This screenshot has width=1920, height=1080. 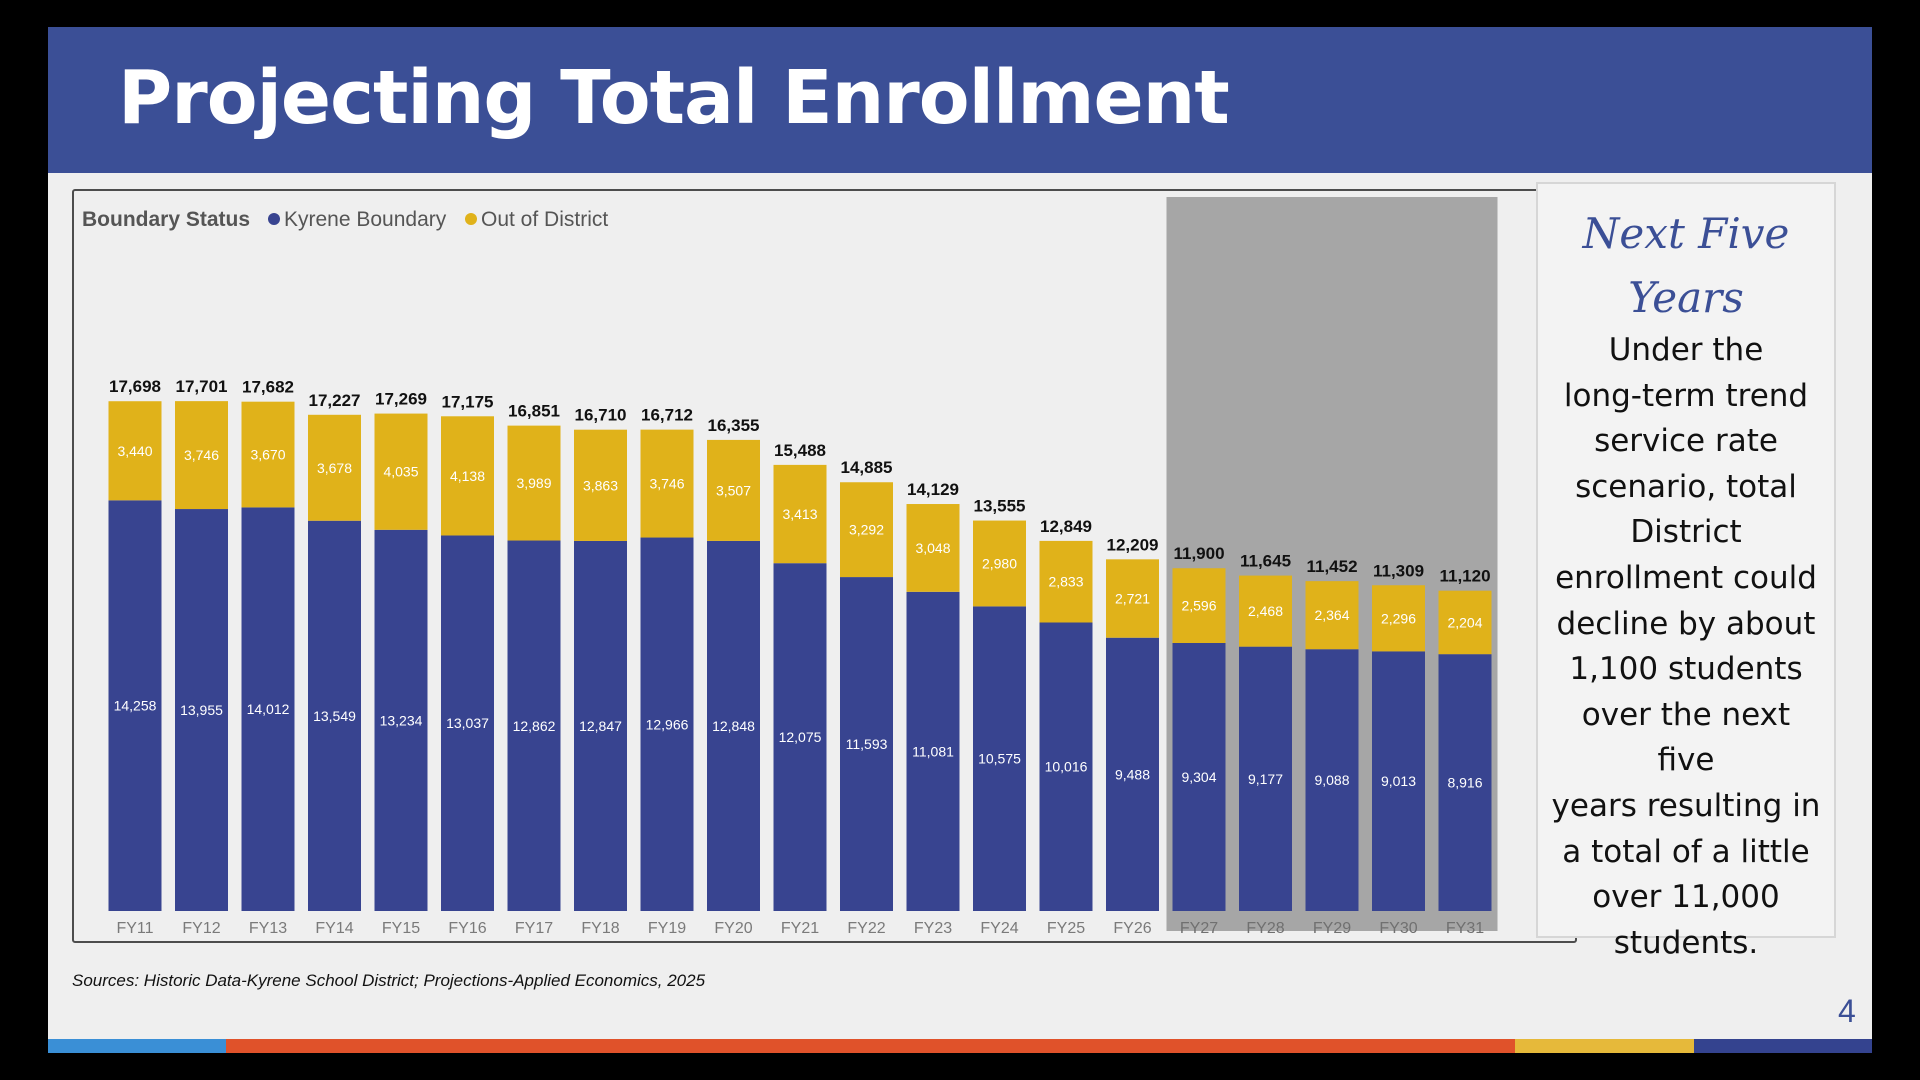 I want to click on data-label-total: 12,209, so click(x=1133, y=544).